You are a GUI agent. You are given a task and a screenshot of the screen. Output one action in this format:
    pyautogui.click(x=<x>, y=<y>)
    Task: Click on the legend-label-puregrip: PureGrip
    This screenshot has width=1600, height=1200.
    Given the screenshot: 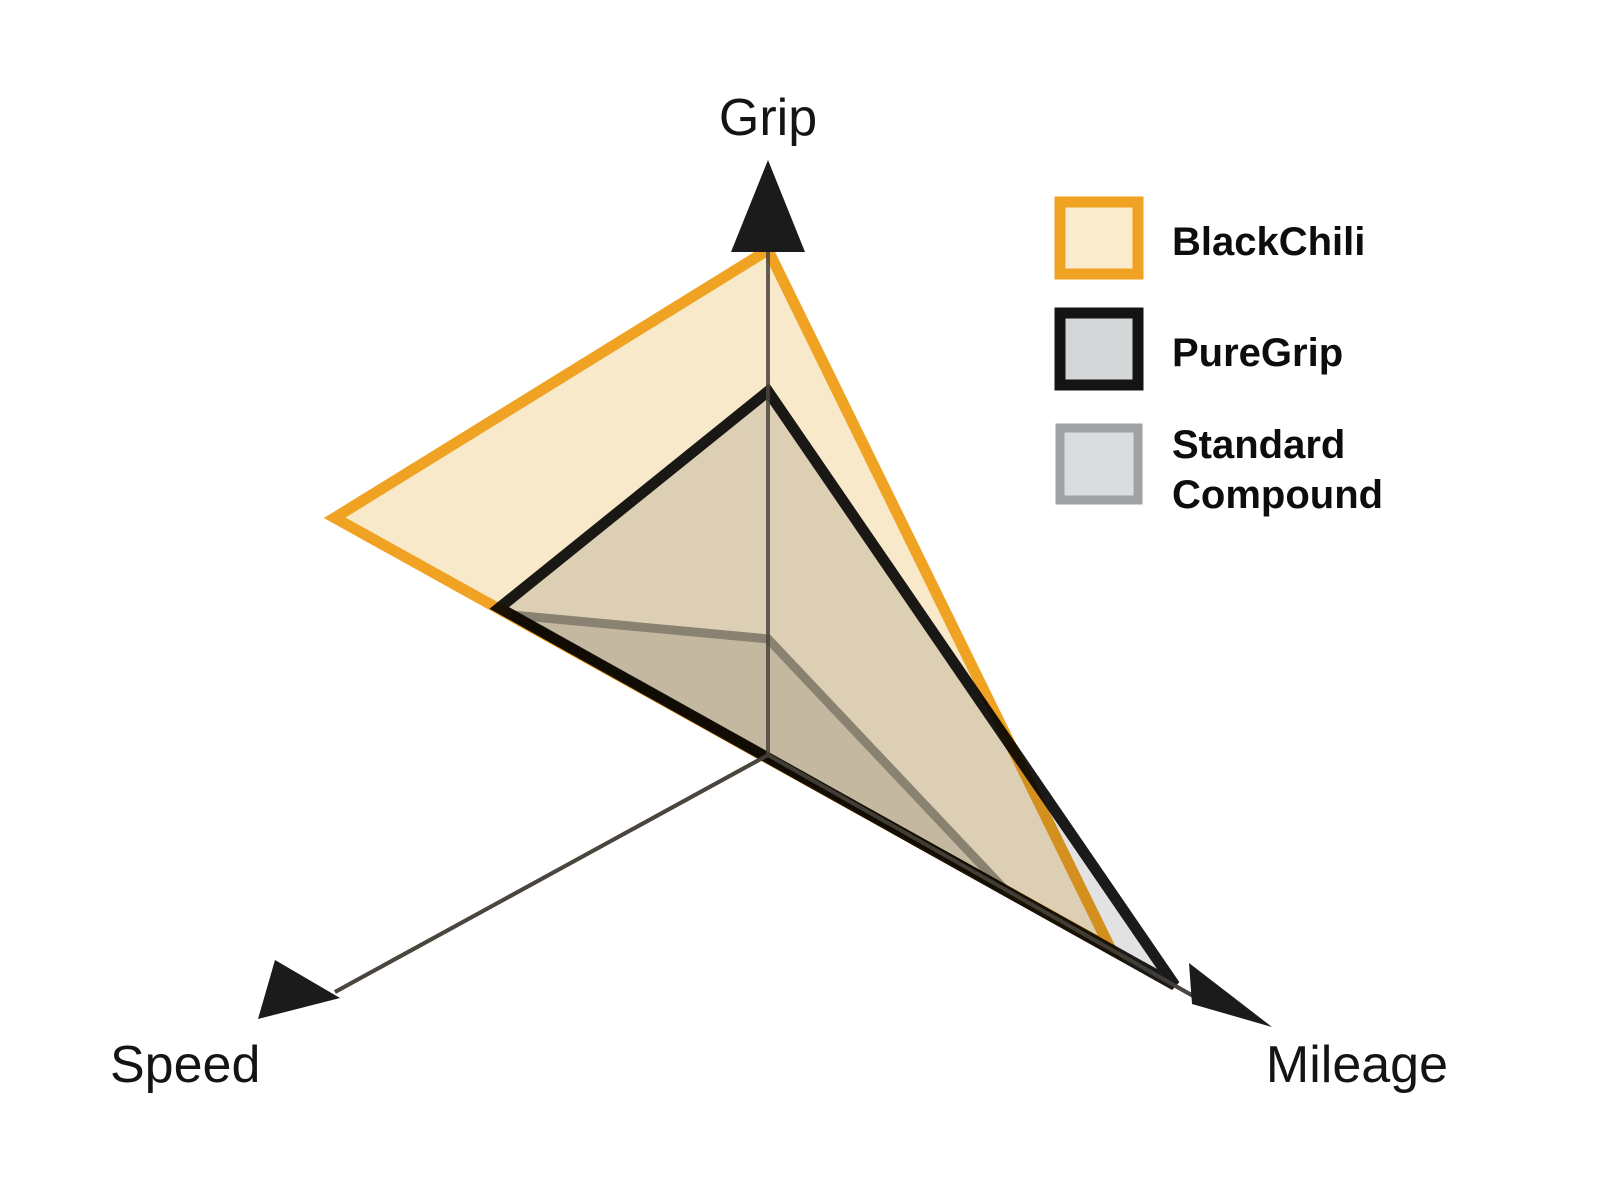 What is the action you would take?
    pyautogui.click(x=1257, y=353)
    